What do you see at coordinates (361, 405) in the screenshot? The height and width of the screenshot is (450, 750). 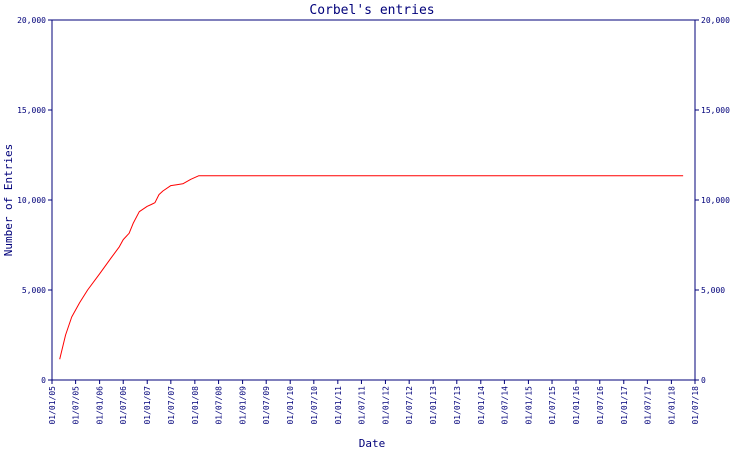 I see `x-tick-label: 01/07/11` at bounding box center [361, 405].